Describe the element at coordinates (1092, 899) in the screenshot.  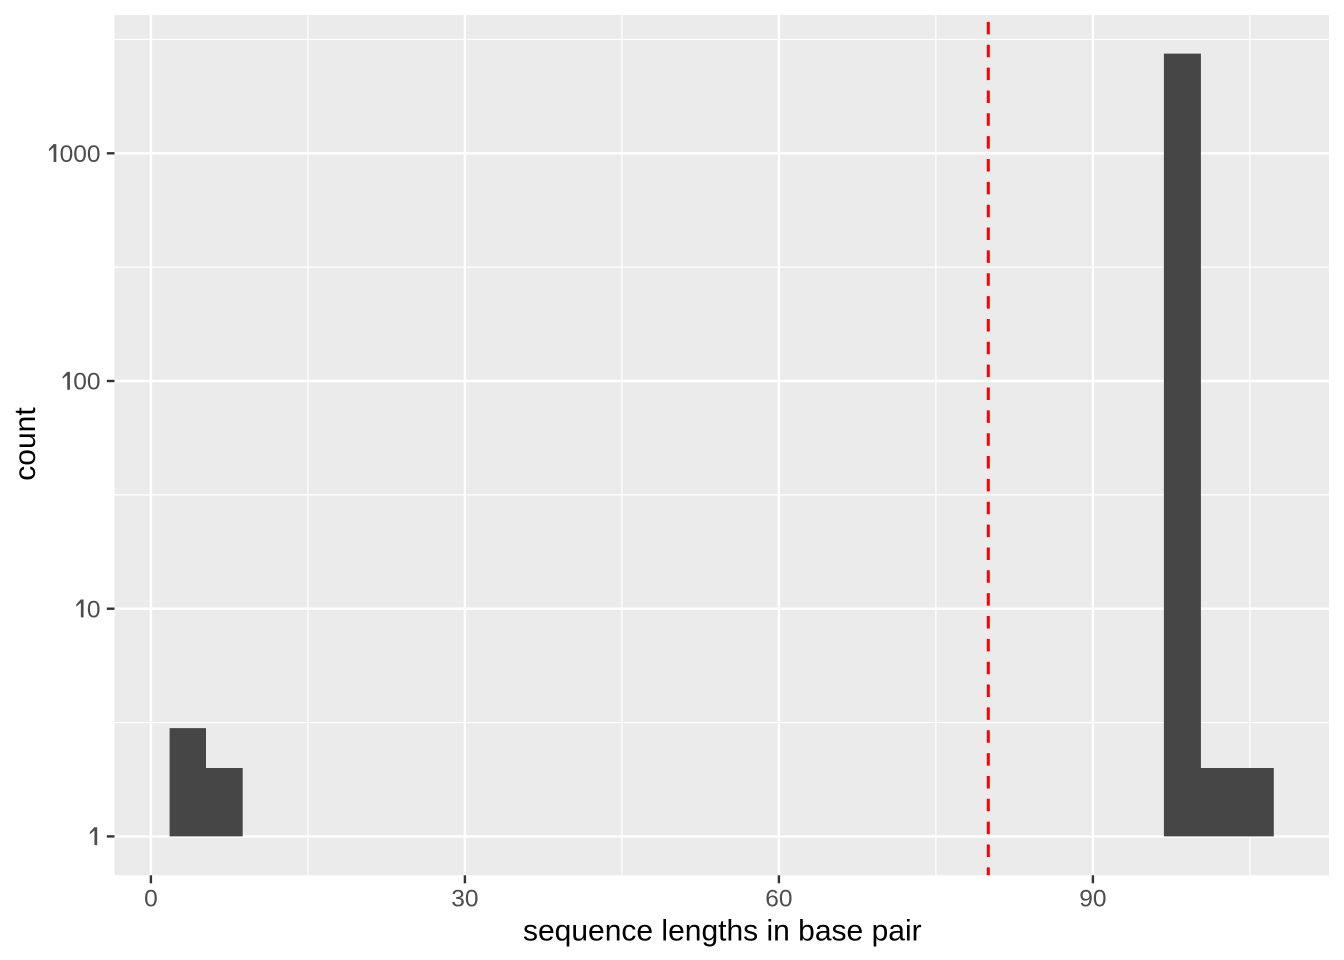
I see `svg-text: 90` at that location.